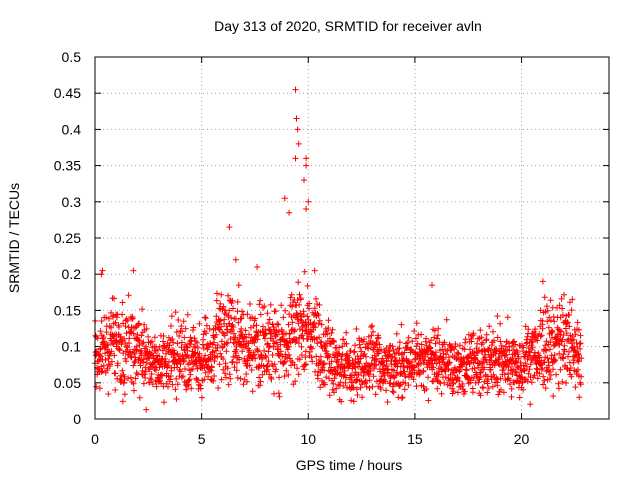  What do you see at coordinates (67, 166) in the screenshot?
I see `y-tick-label: 0.35` at bounding box center [67, 166].